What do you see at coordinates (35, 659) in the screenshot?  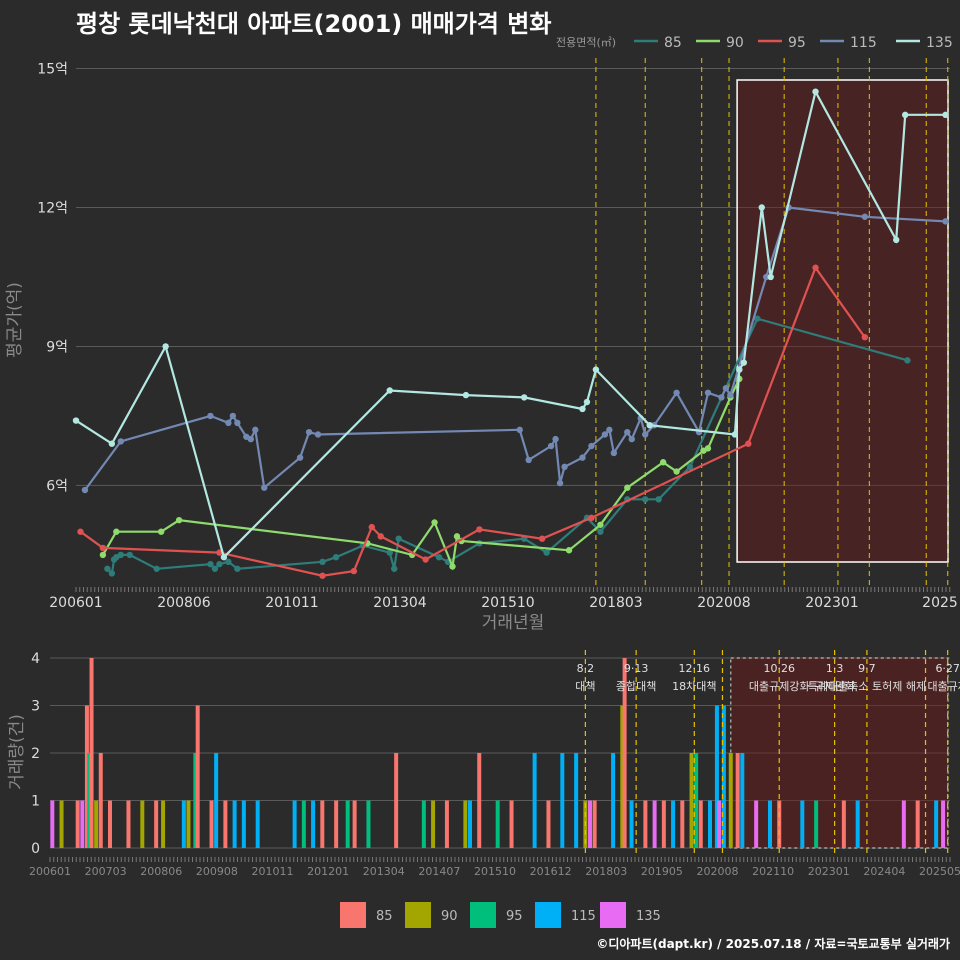 I see `volume-y-tick-label: 4` at bounding box center [35, 659].